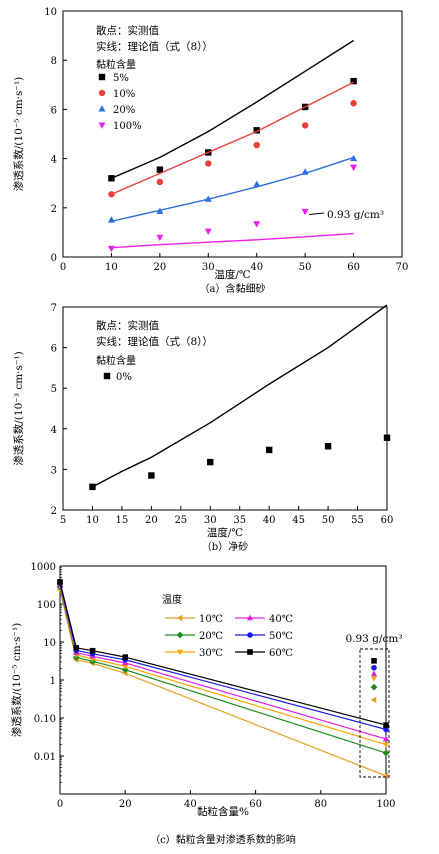 This screenshot has height=854, width=439. What do you see at coordinates (298, 520) in the screenshot?
I see `x-tick-label: 45` at bounding box center [298, 520].